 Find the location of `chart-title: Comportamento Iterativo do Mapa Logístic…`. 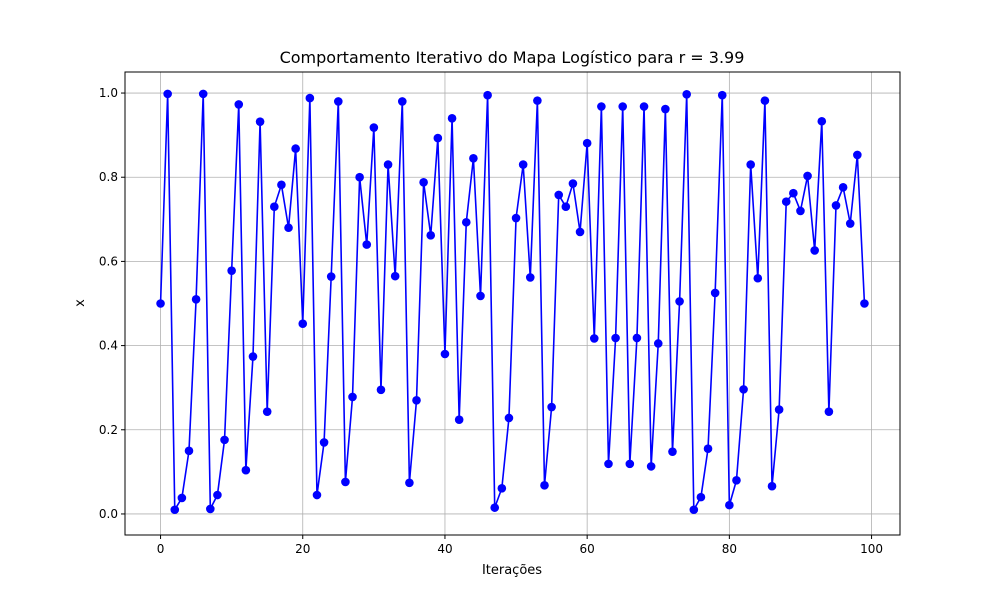

chart-title: Comportamento Iterativo do Mapa Logístic… is located at coordinates (512, 57).